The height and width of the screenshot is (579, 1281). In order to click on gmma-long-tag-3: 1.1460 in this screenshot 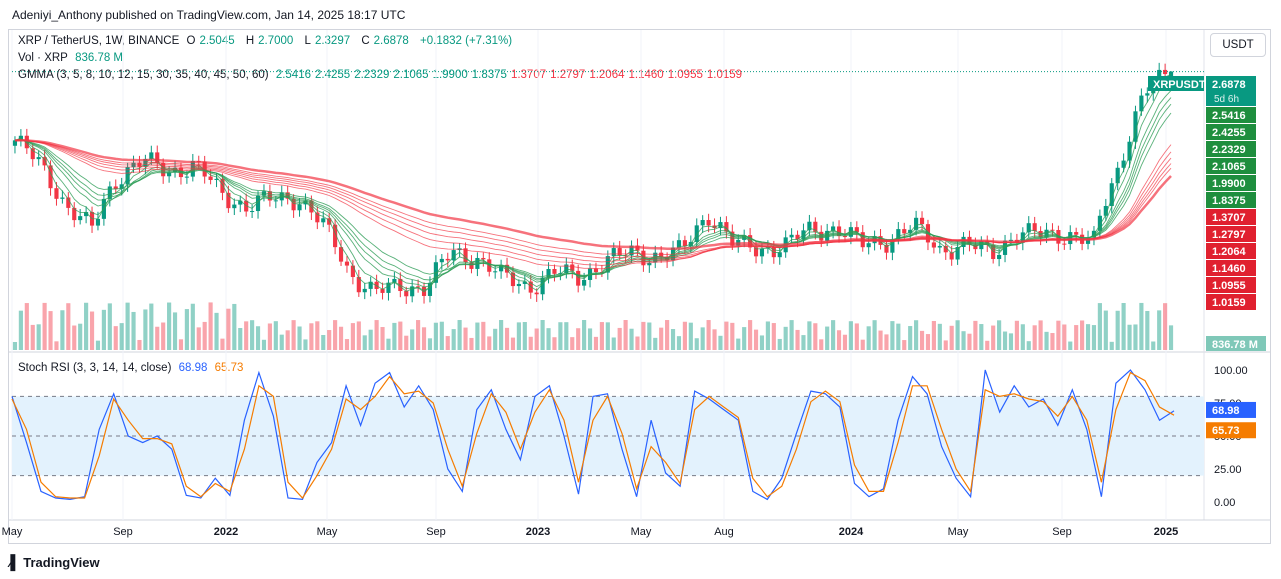, I will do `click(1229, 269)`.